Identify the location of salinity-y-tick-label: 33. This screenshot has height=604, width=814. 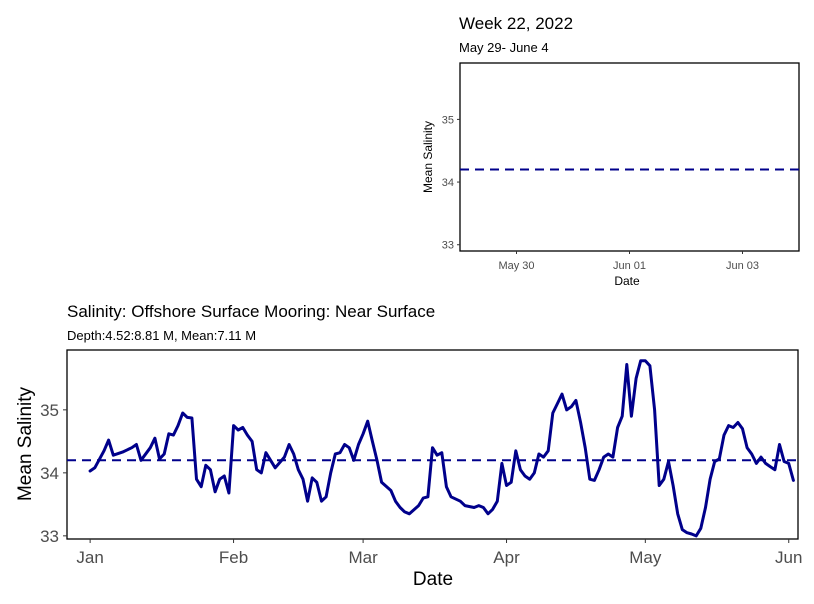
(49, 536).